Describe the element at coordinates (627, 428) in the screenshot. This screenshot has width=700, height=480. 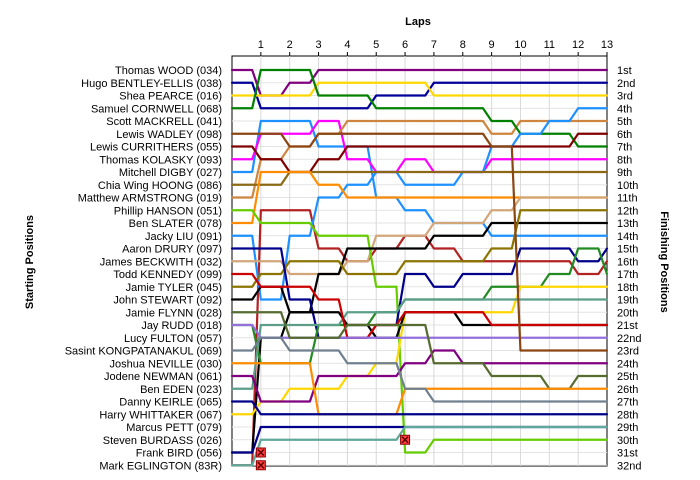
I see `finishing-position-label: 29th` at that location.